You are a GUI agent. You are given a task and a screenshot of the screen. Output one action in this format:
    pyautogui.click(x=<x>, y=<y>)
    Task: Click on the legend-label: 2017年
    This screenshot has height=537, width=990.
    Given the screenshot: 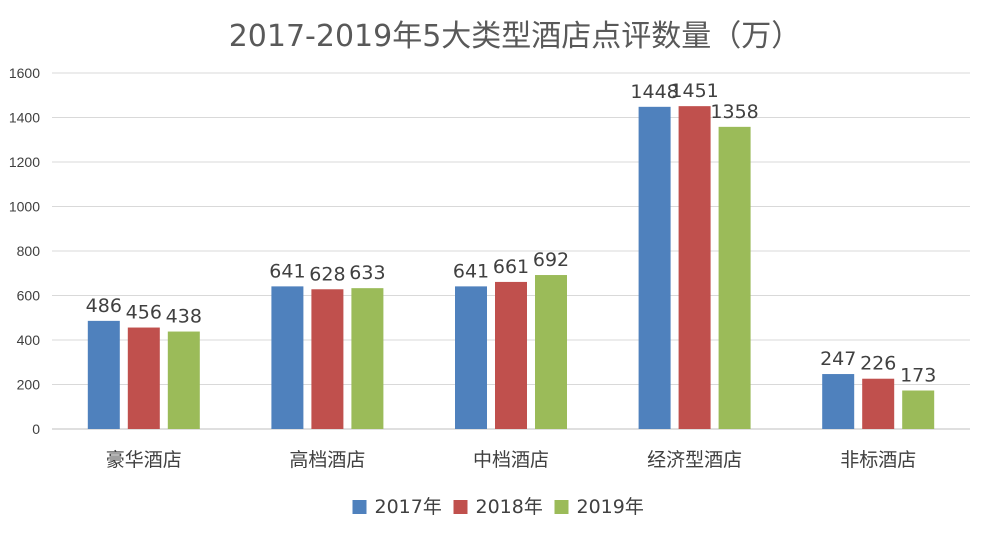 What is the action you would take?
    pyautogui.click(x=408, y=507)
    